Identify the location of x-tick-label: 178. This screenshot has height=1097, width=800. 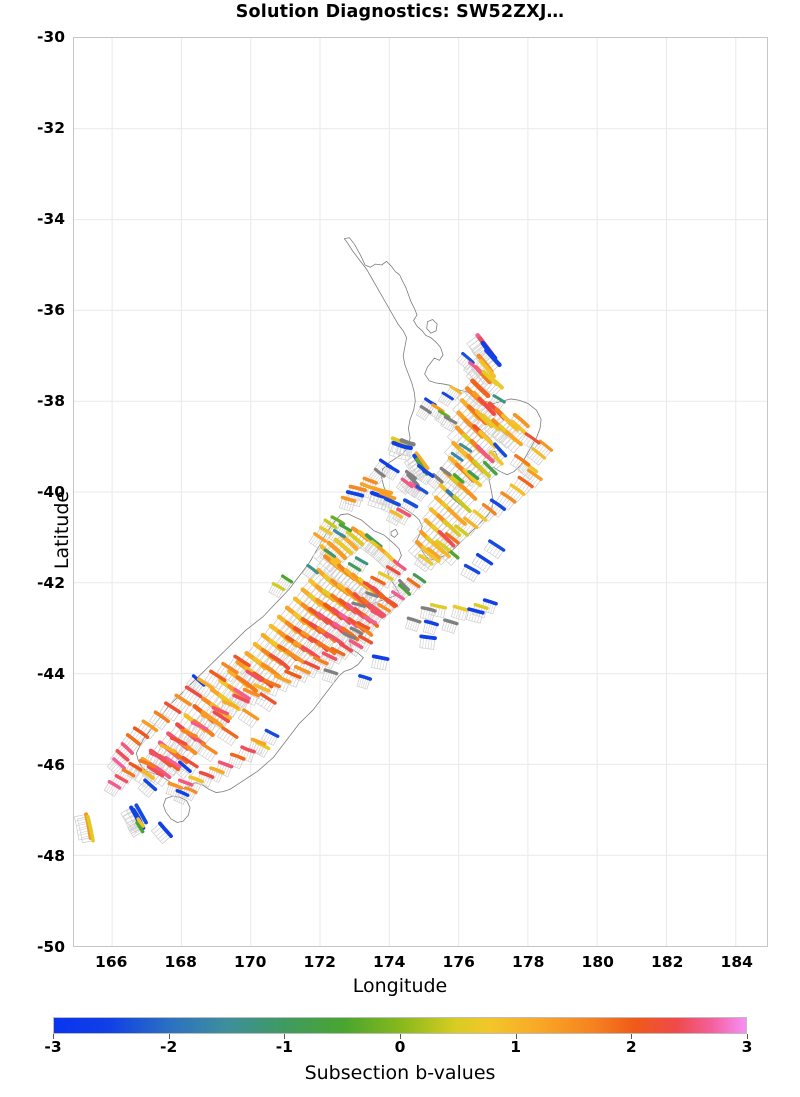
(528, 962).